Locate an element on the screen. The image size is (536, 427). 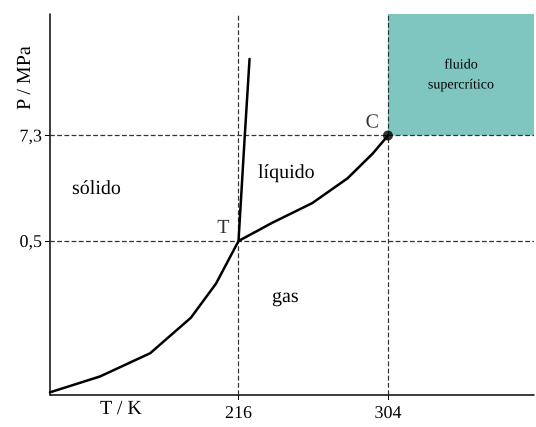
annotation: líquido is located at coordinates (286, 172).